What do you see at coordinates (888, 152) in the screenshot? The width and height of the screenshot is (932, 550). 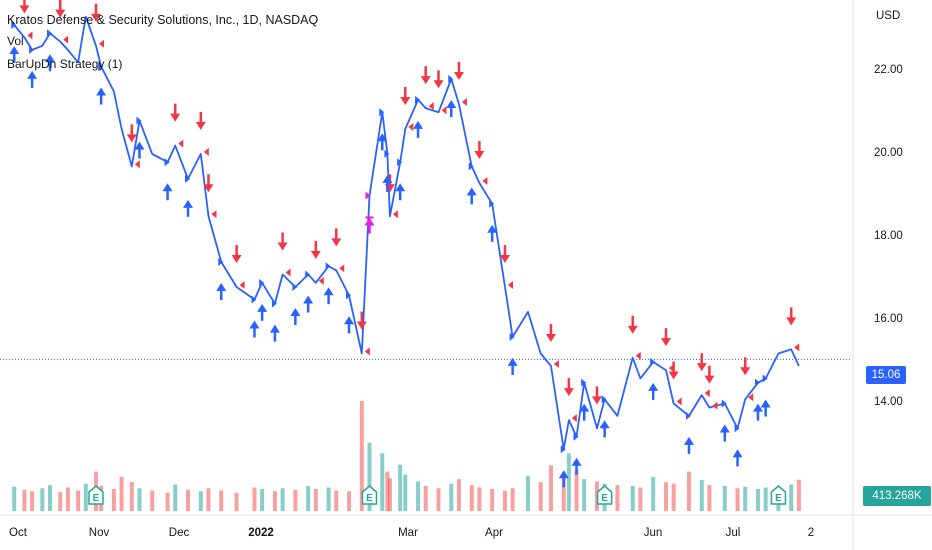 I see `price-tick-label: 20.00` at bounding box center [888, 152].